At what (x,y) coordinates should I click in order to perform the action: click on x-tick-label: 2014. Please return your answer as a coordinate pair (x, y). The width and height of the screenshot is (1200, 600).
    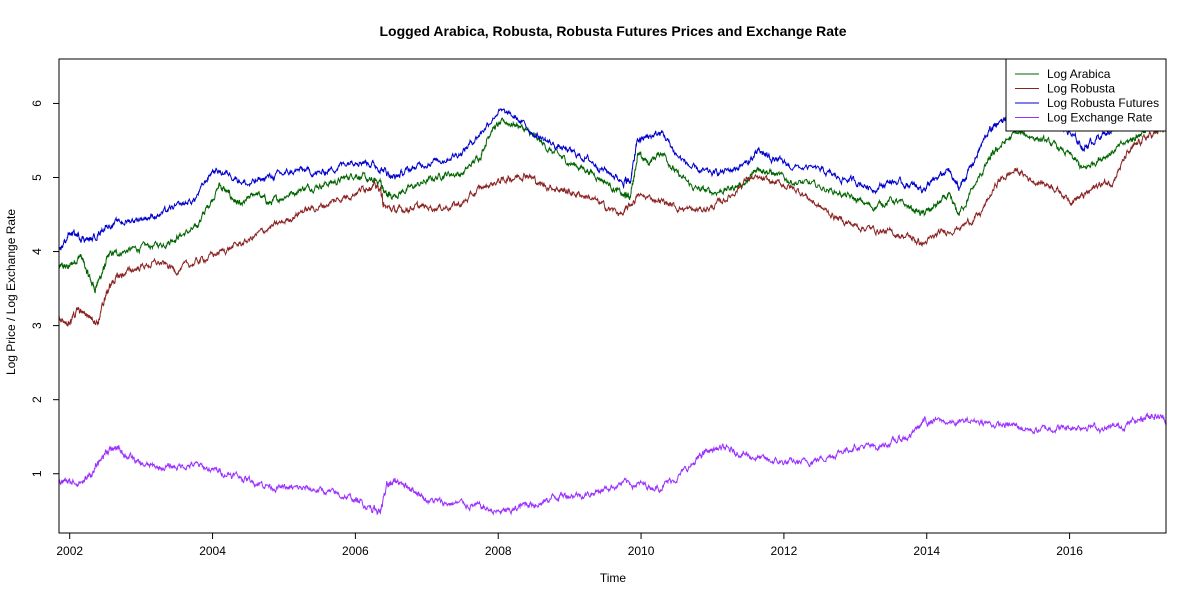
    Looking at the image, I should click on (926, 551).